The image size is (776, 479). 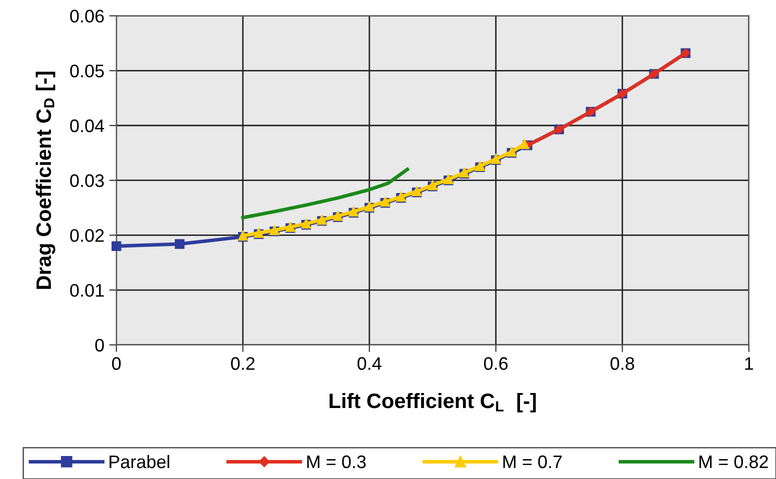 What do you see at coordinates (87, 71) in the screenshot?
I see `y-tick-label: 0.05` at bounding box center [87, 71].